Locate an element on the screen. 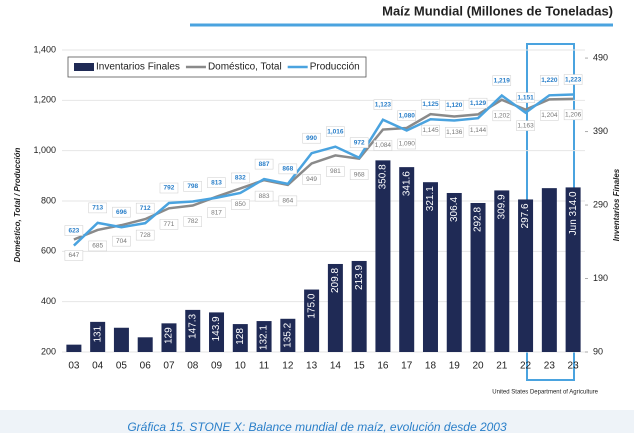 This screenshot has height=433, width=634. y-tick-label: 600 is located at coordinates (48, 251).